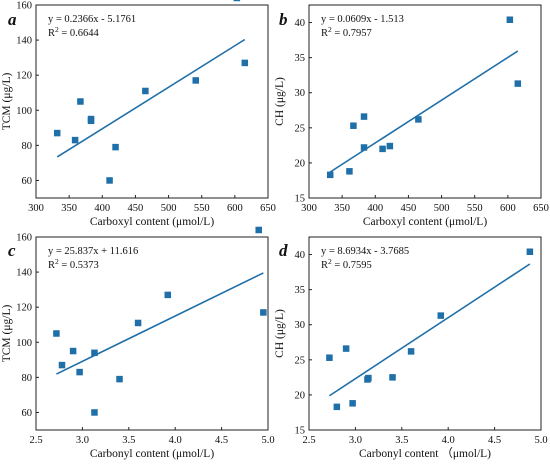  I want to click on y-tick-label: 60, so click(27, 181).